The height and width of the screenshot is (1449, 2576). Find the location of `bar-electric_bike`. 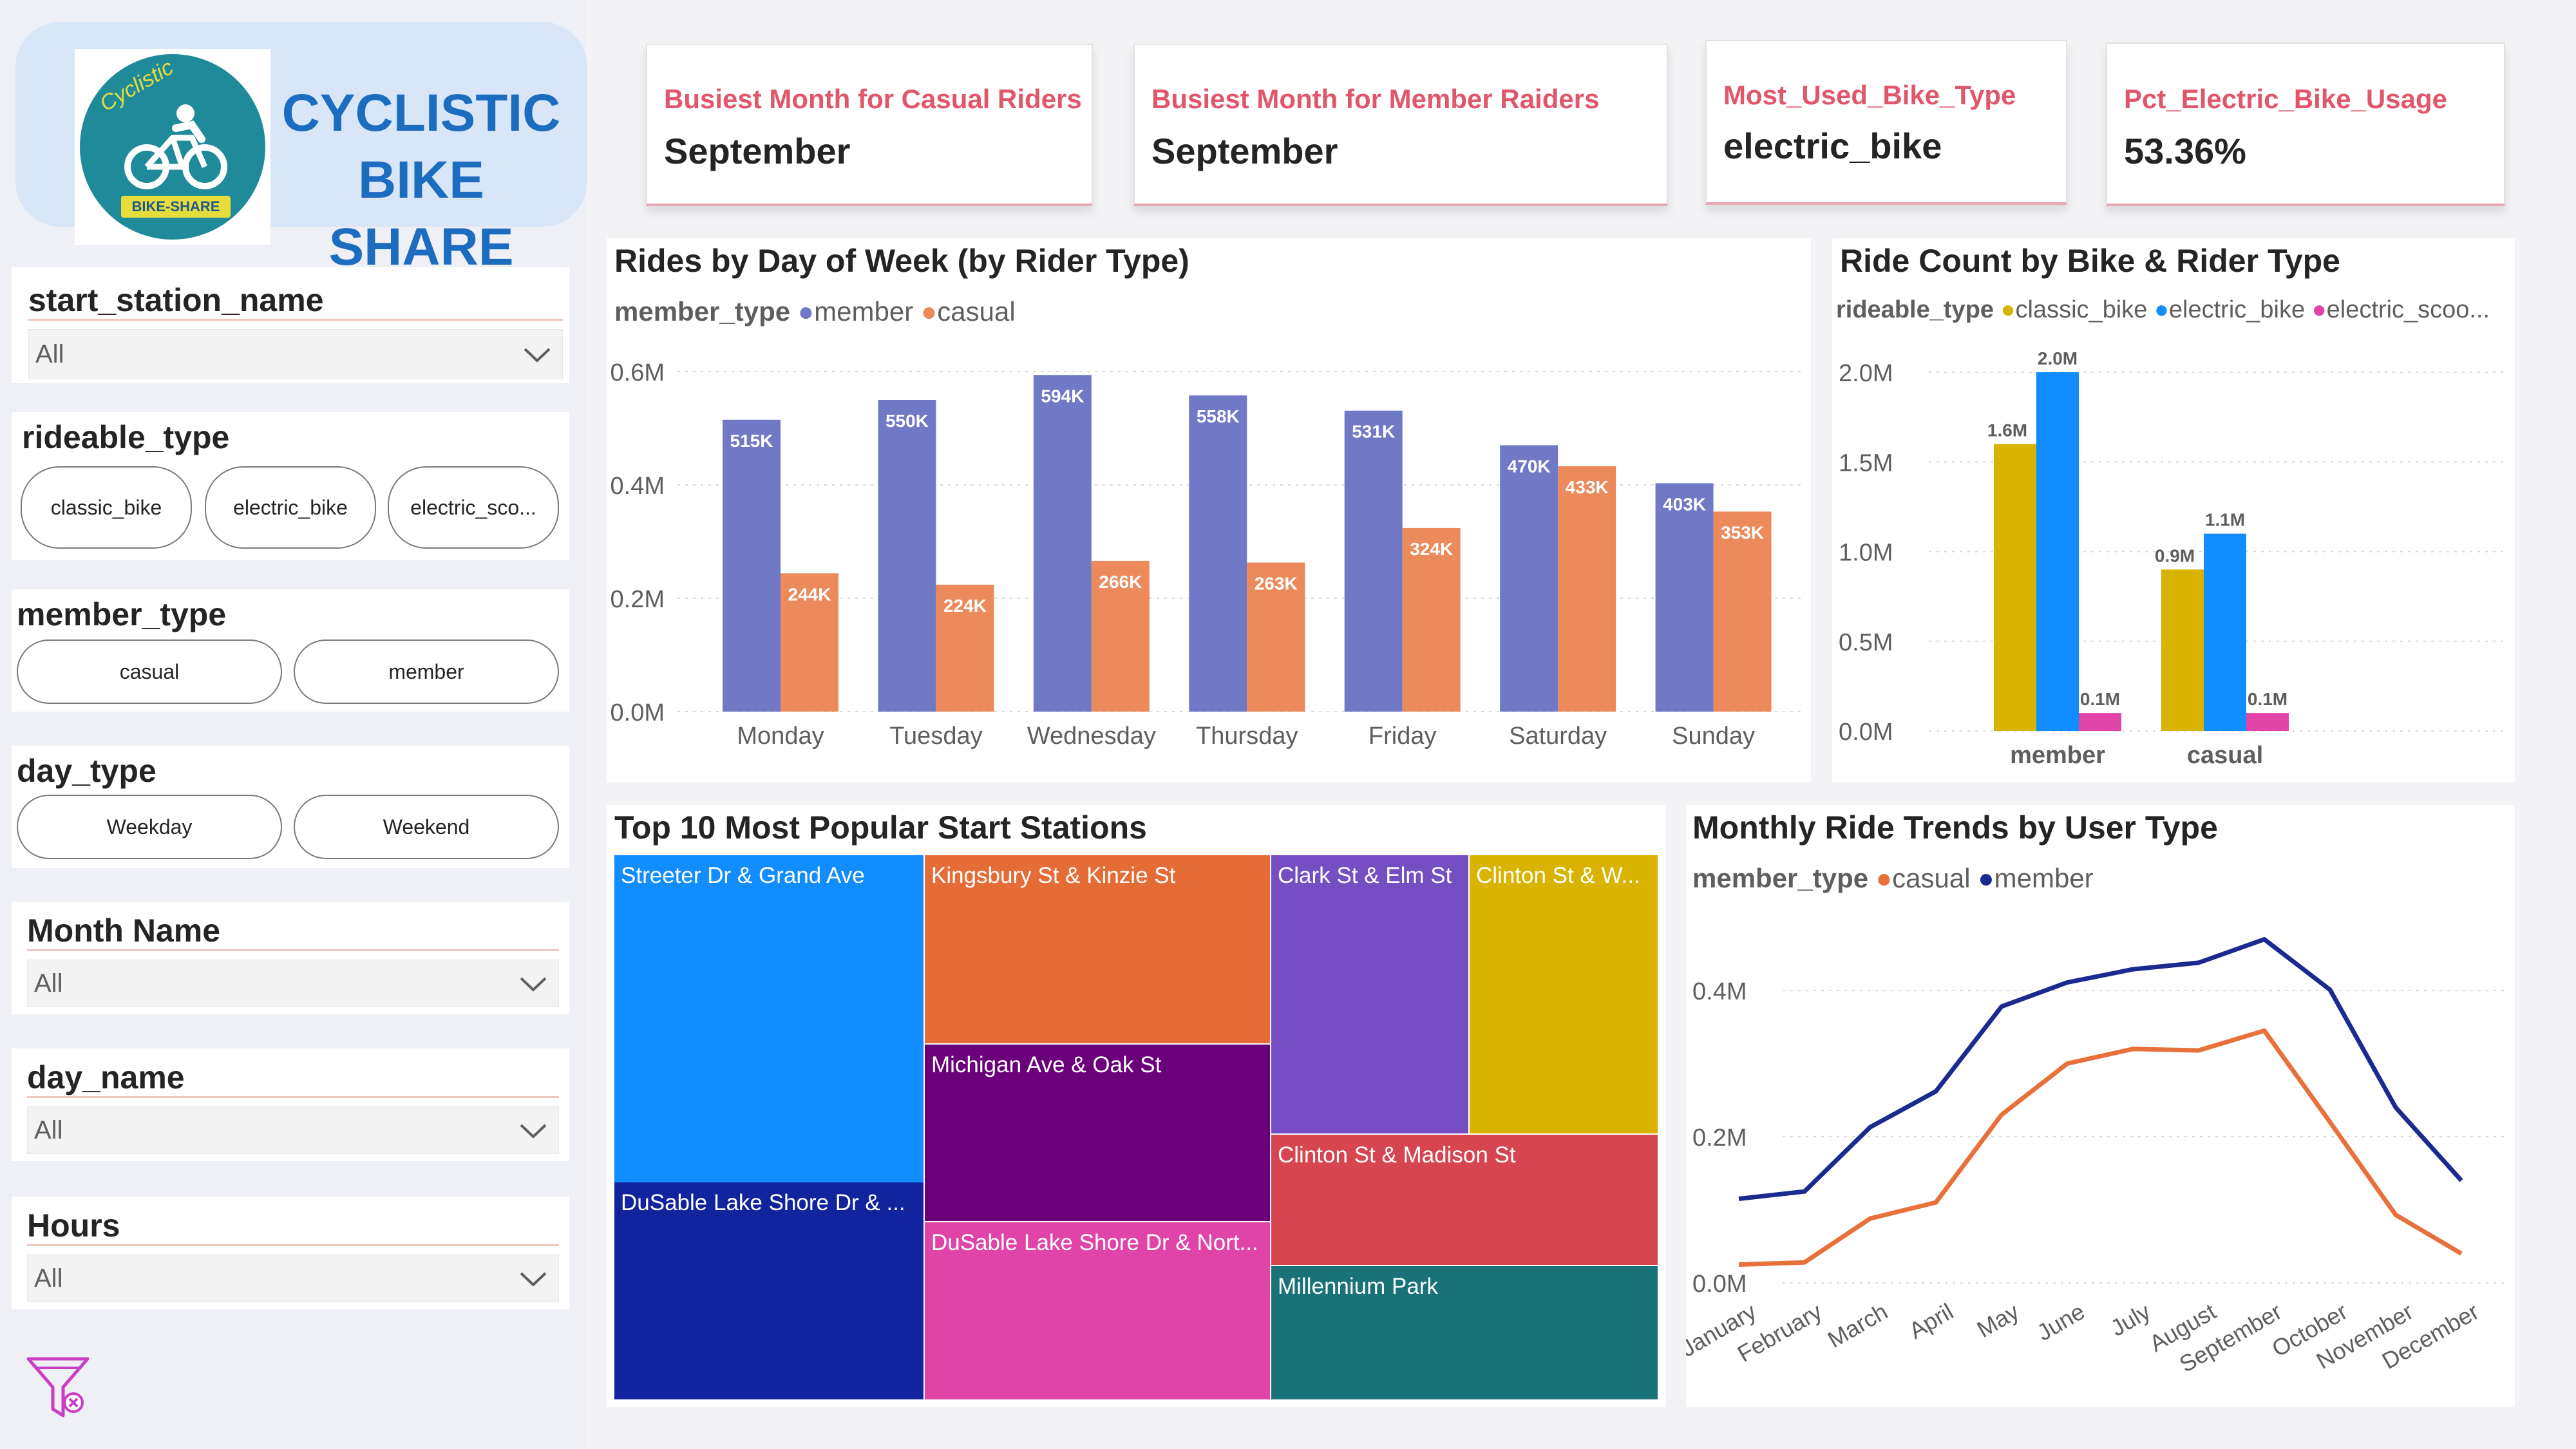

bar-electric_bike is located at coordinates (2057, 551).